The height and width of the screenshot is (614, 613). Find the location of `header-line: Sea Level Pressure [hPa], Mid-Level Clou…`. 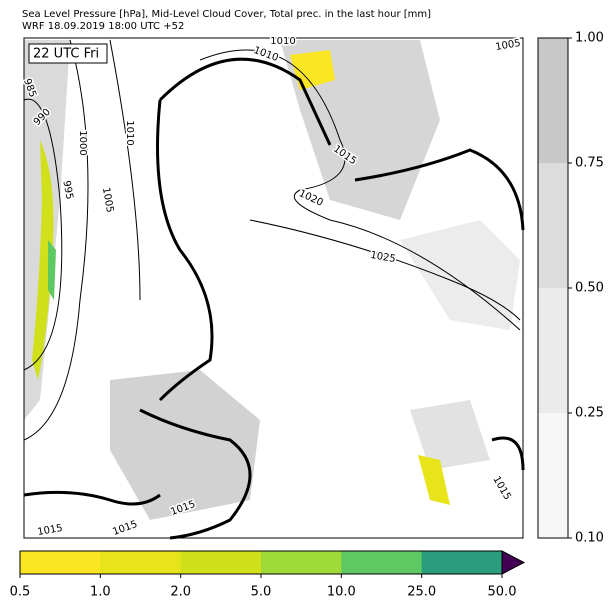

header-line: Sea Level Pressure [hPa], Mid-Level Clou… is located at coordinates (226, 14).